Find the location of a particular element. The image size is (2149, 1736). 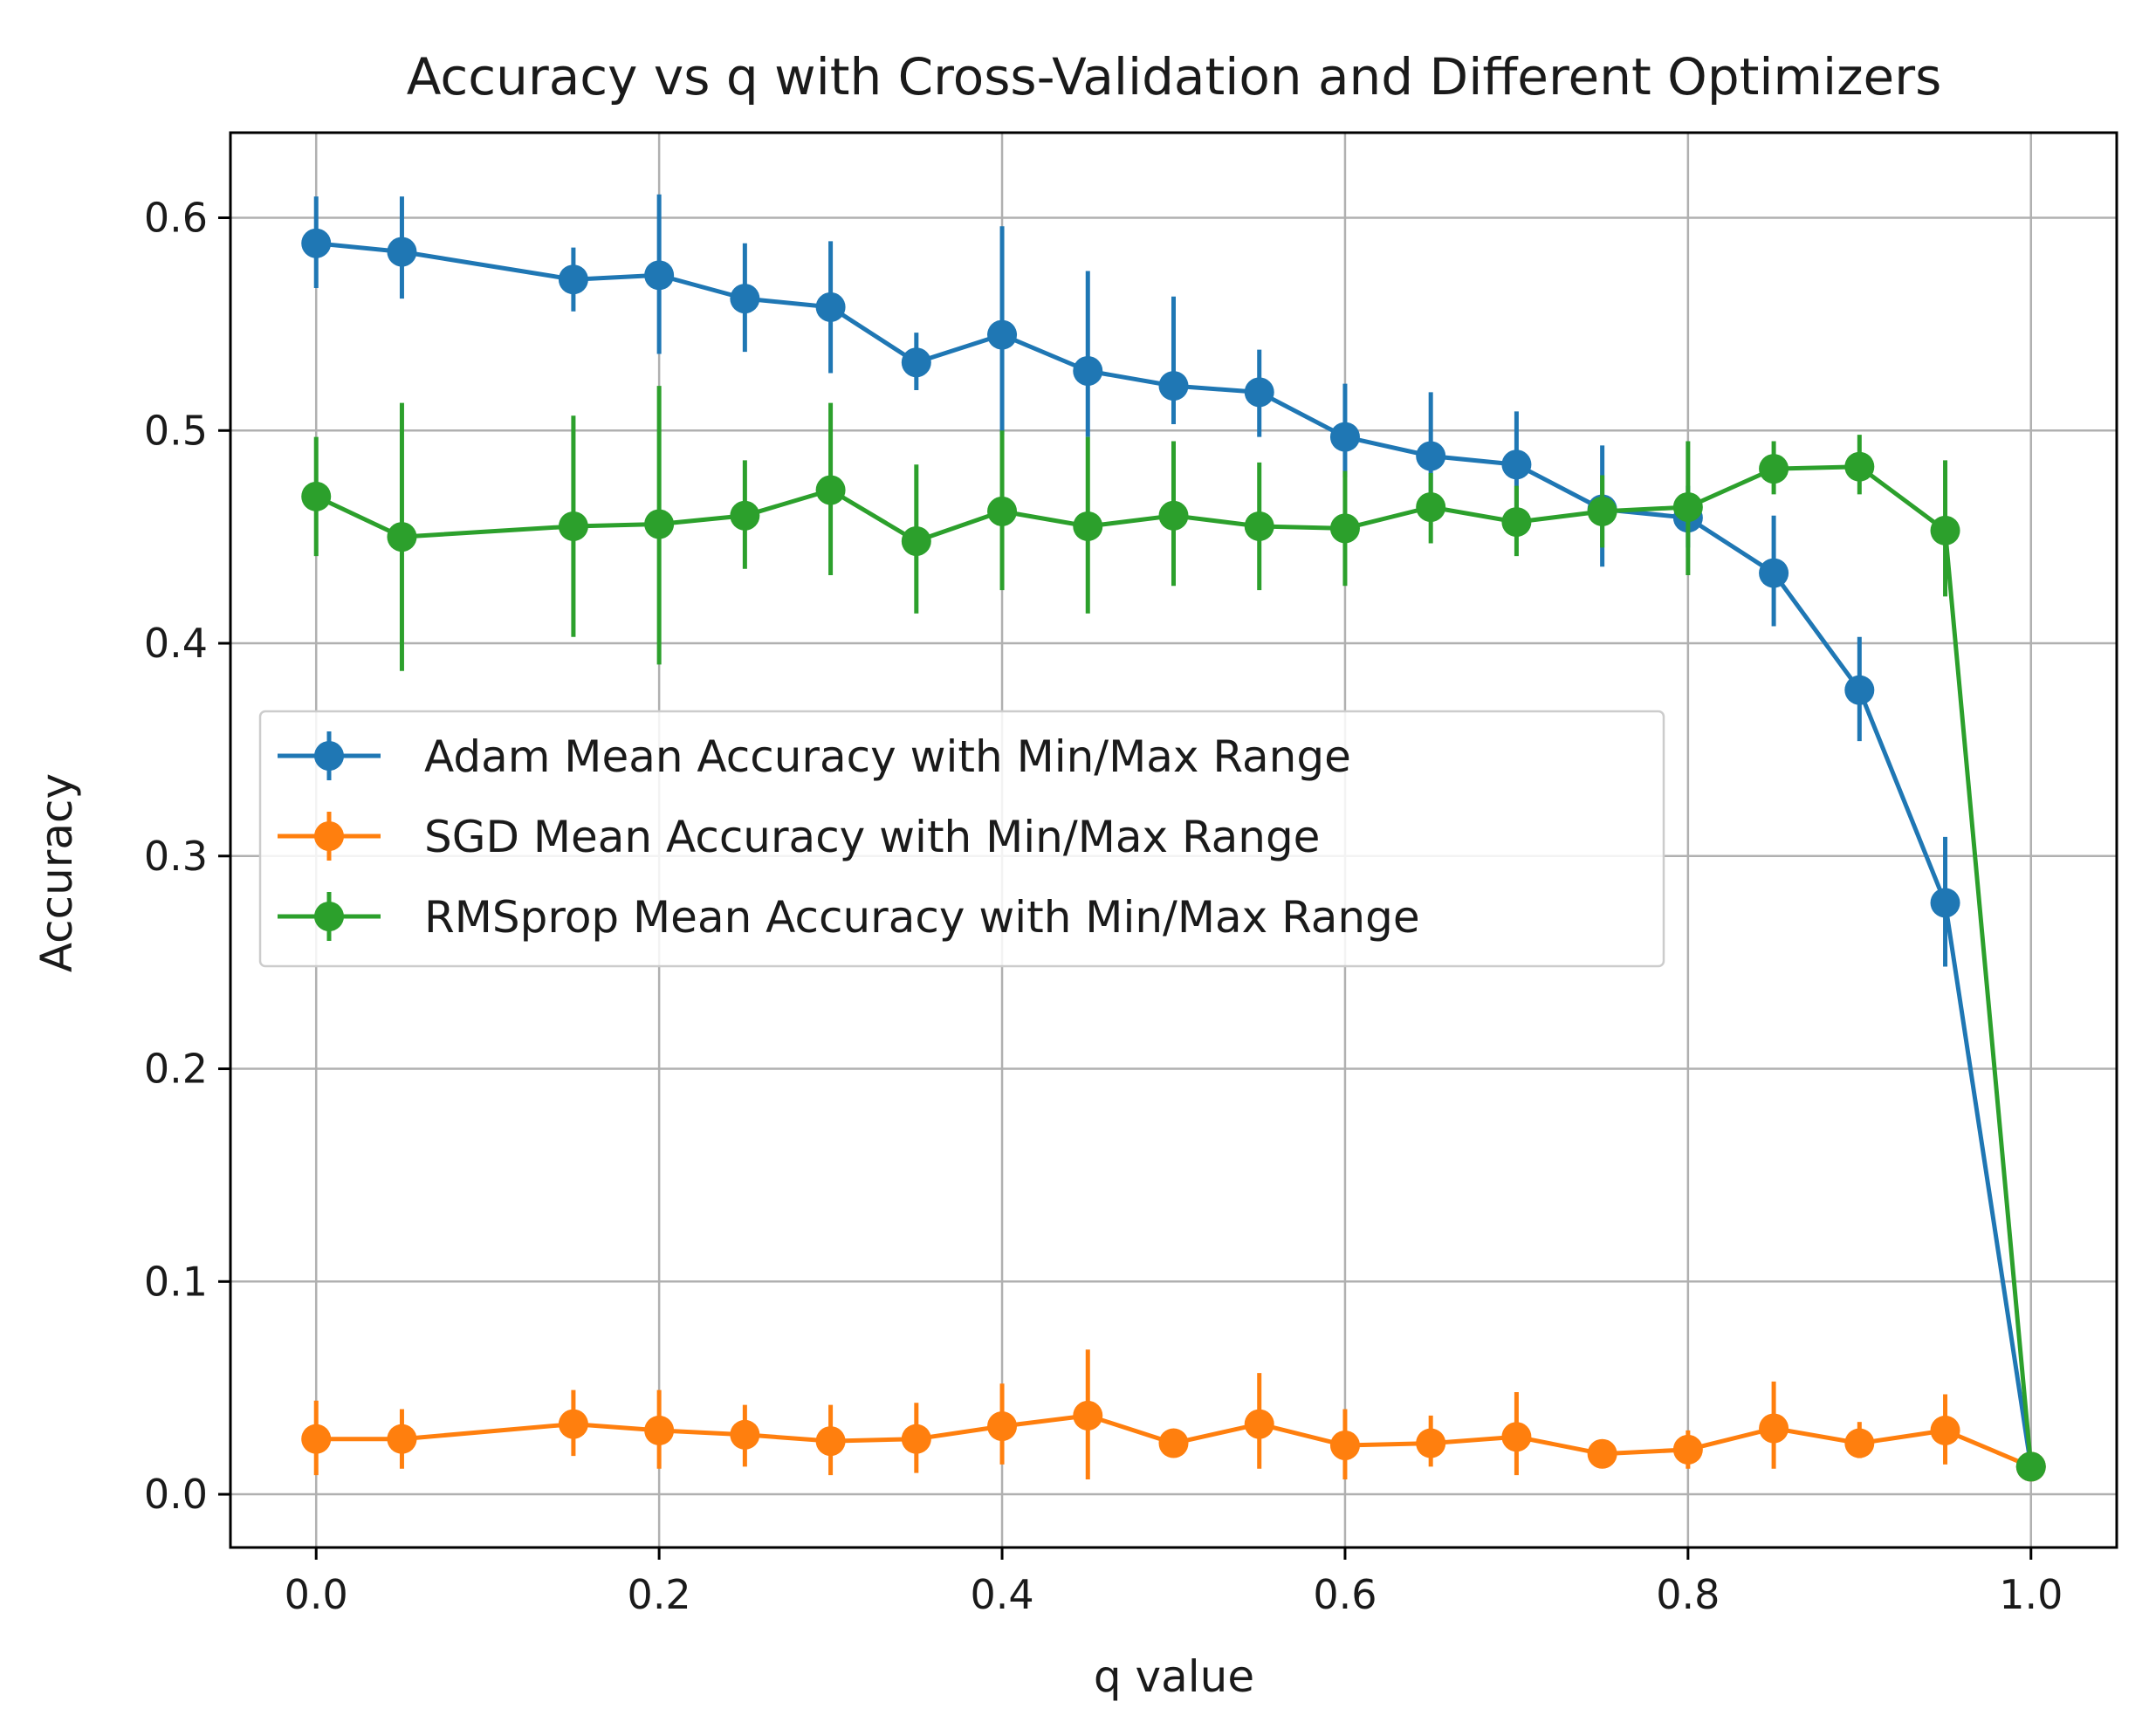

y-tick-label: 0.0 is located at coordinates (176, 1494).